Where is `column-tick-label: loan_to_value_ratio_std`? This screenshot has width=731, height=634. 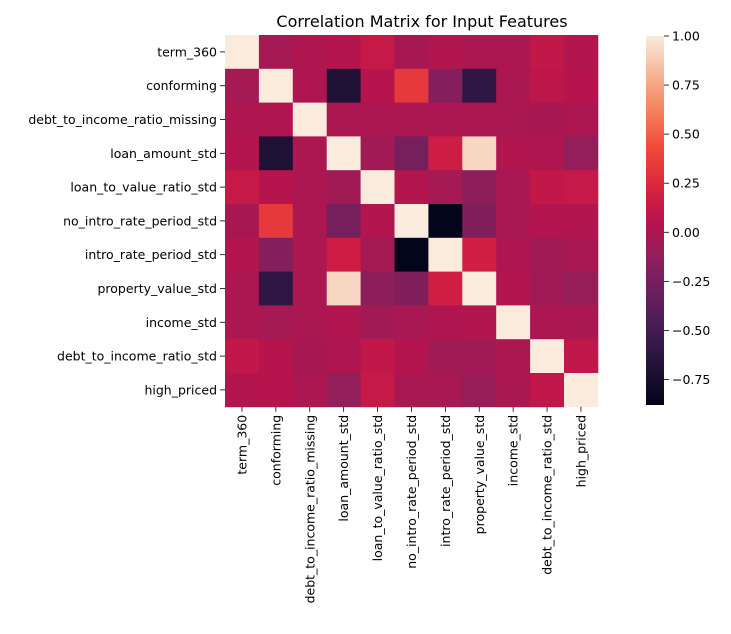 column-tick-label: loan_to_value_ratio_std is located at coordinates (377, 488).